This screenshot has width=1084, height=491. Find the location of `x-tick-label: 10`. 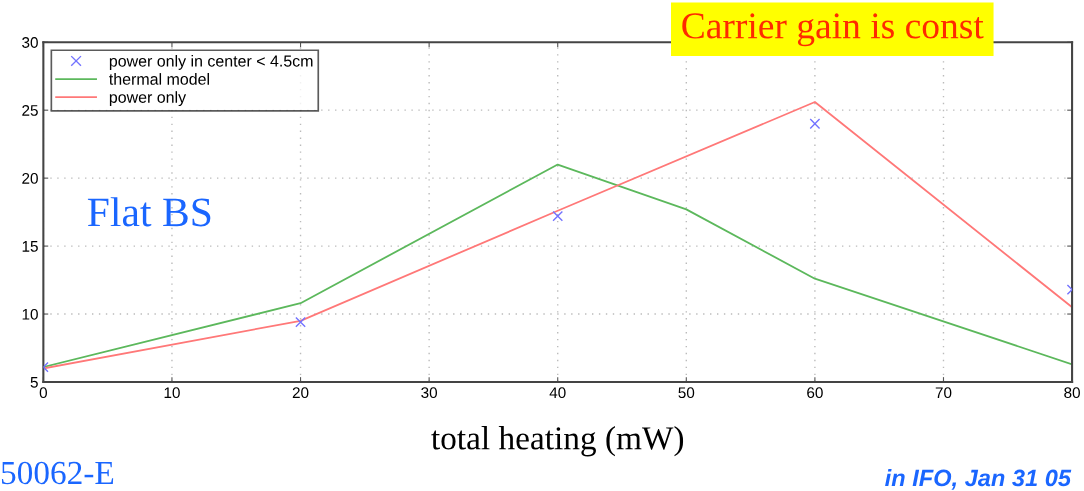

x-tick-label: 10 is located at coordinates (172, 393).